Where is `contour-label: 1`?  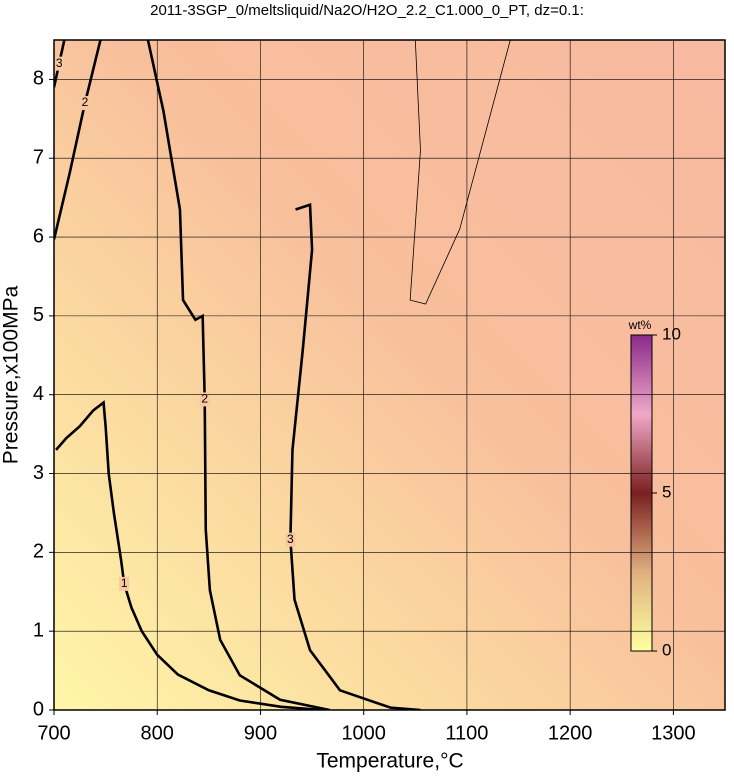
contour-label: 1 is located at coordinates (124, 583).